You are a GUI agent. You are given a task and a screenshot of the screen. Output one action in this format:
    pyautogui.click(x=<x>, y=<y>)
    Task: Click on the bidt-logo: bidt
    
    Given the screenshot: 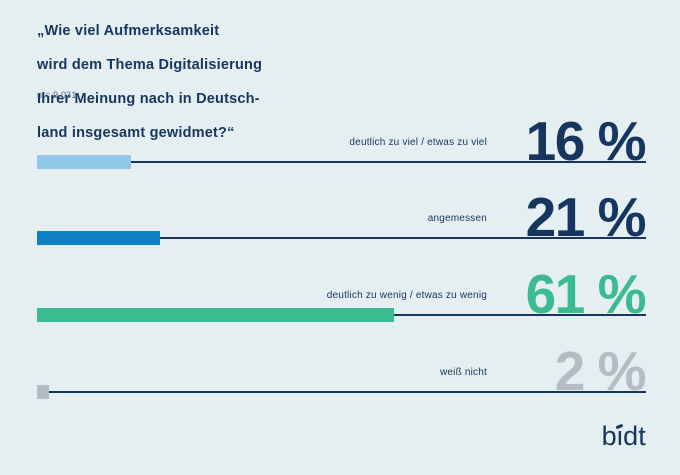 What is the action you would take?
    pyautogui.click(x=624, y=436)
    